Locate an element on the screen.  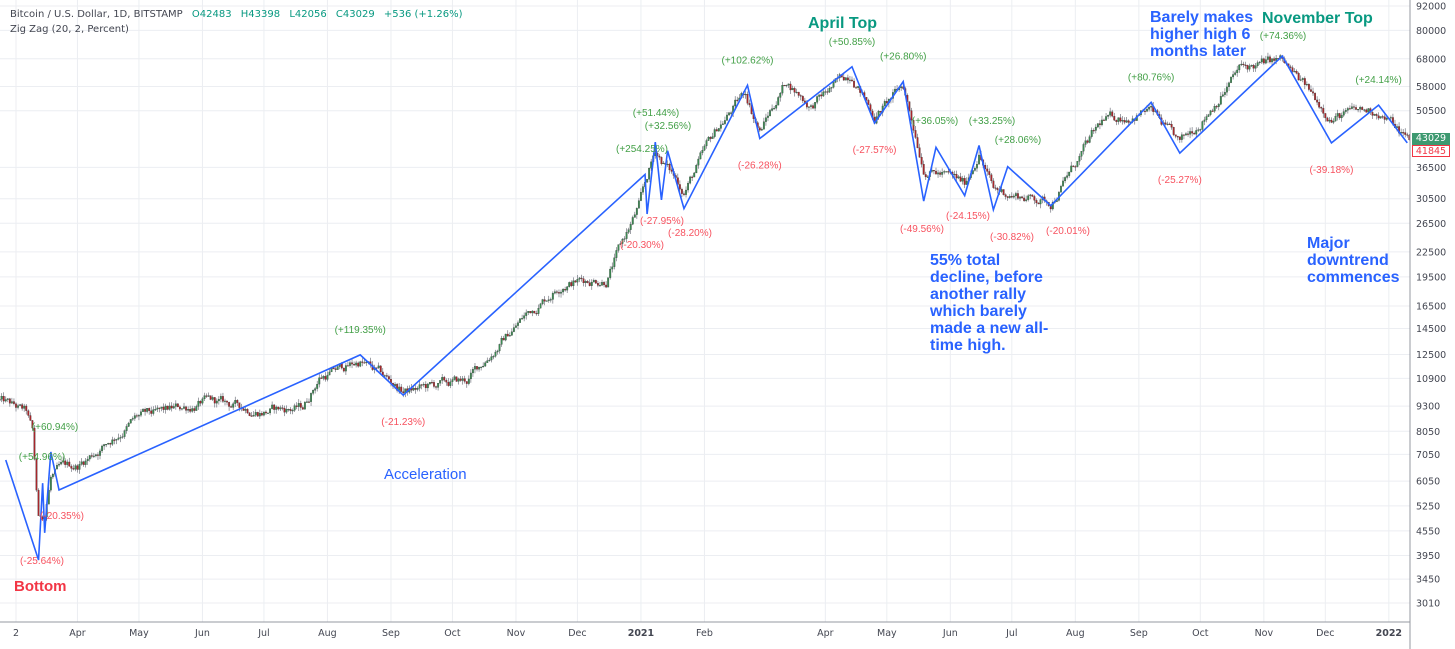
y-tick-label: 8050 is located at coordinates (1428, 432).